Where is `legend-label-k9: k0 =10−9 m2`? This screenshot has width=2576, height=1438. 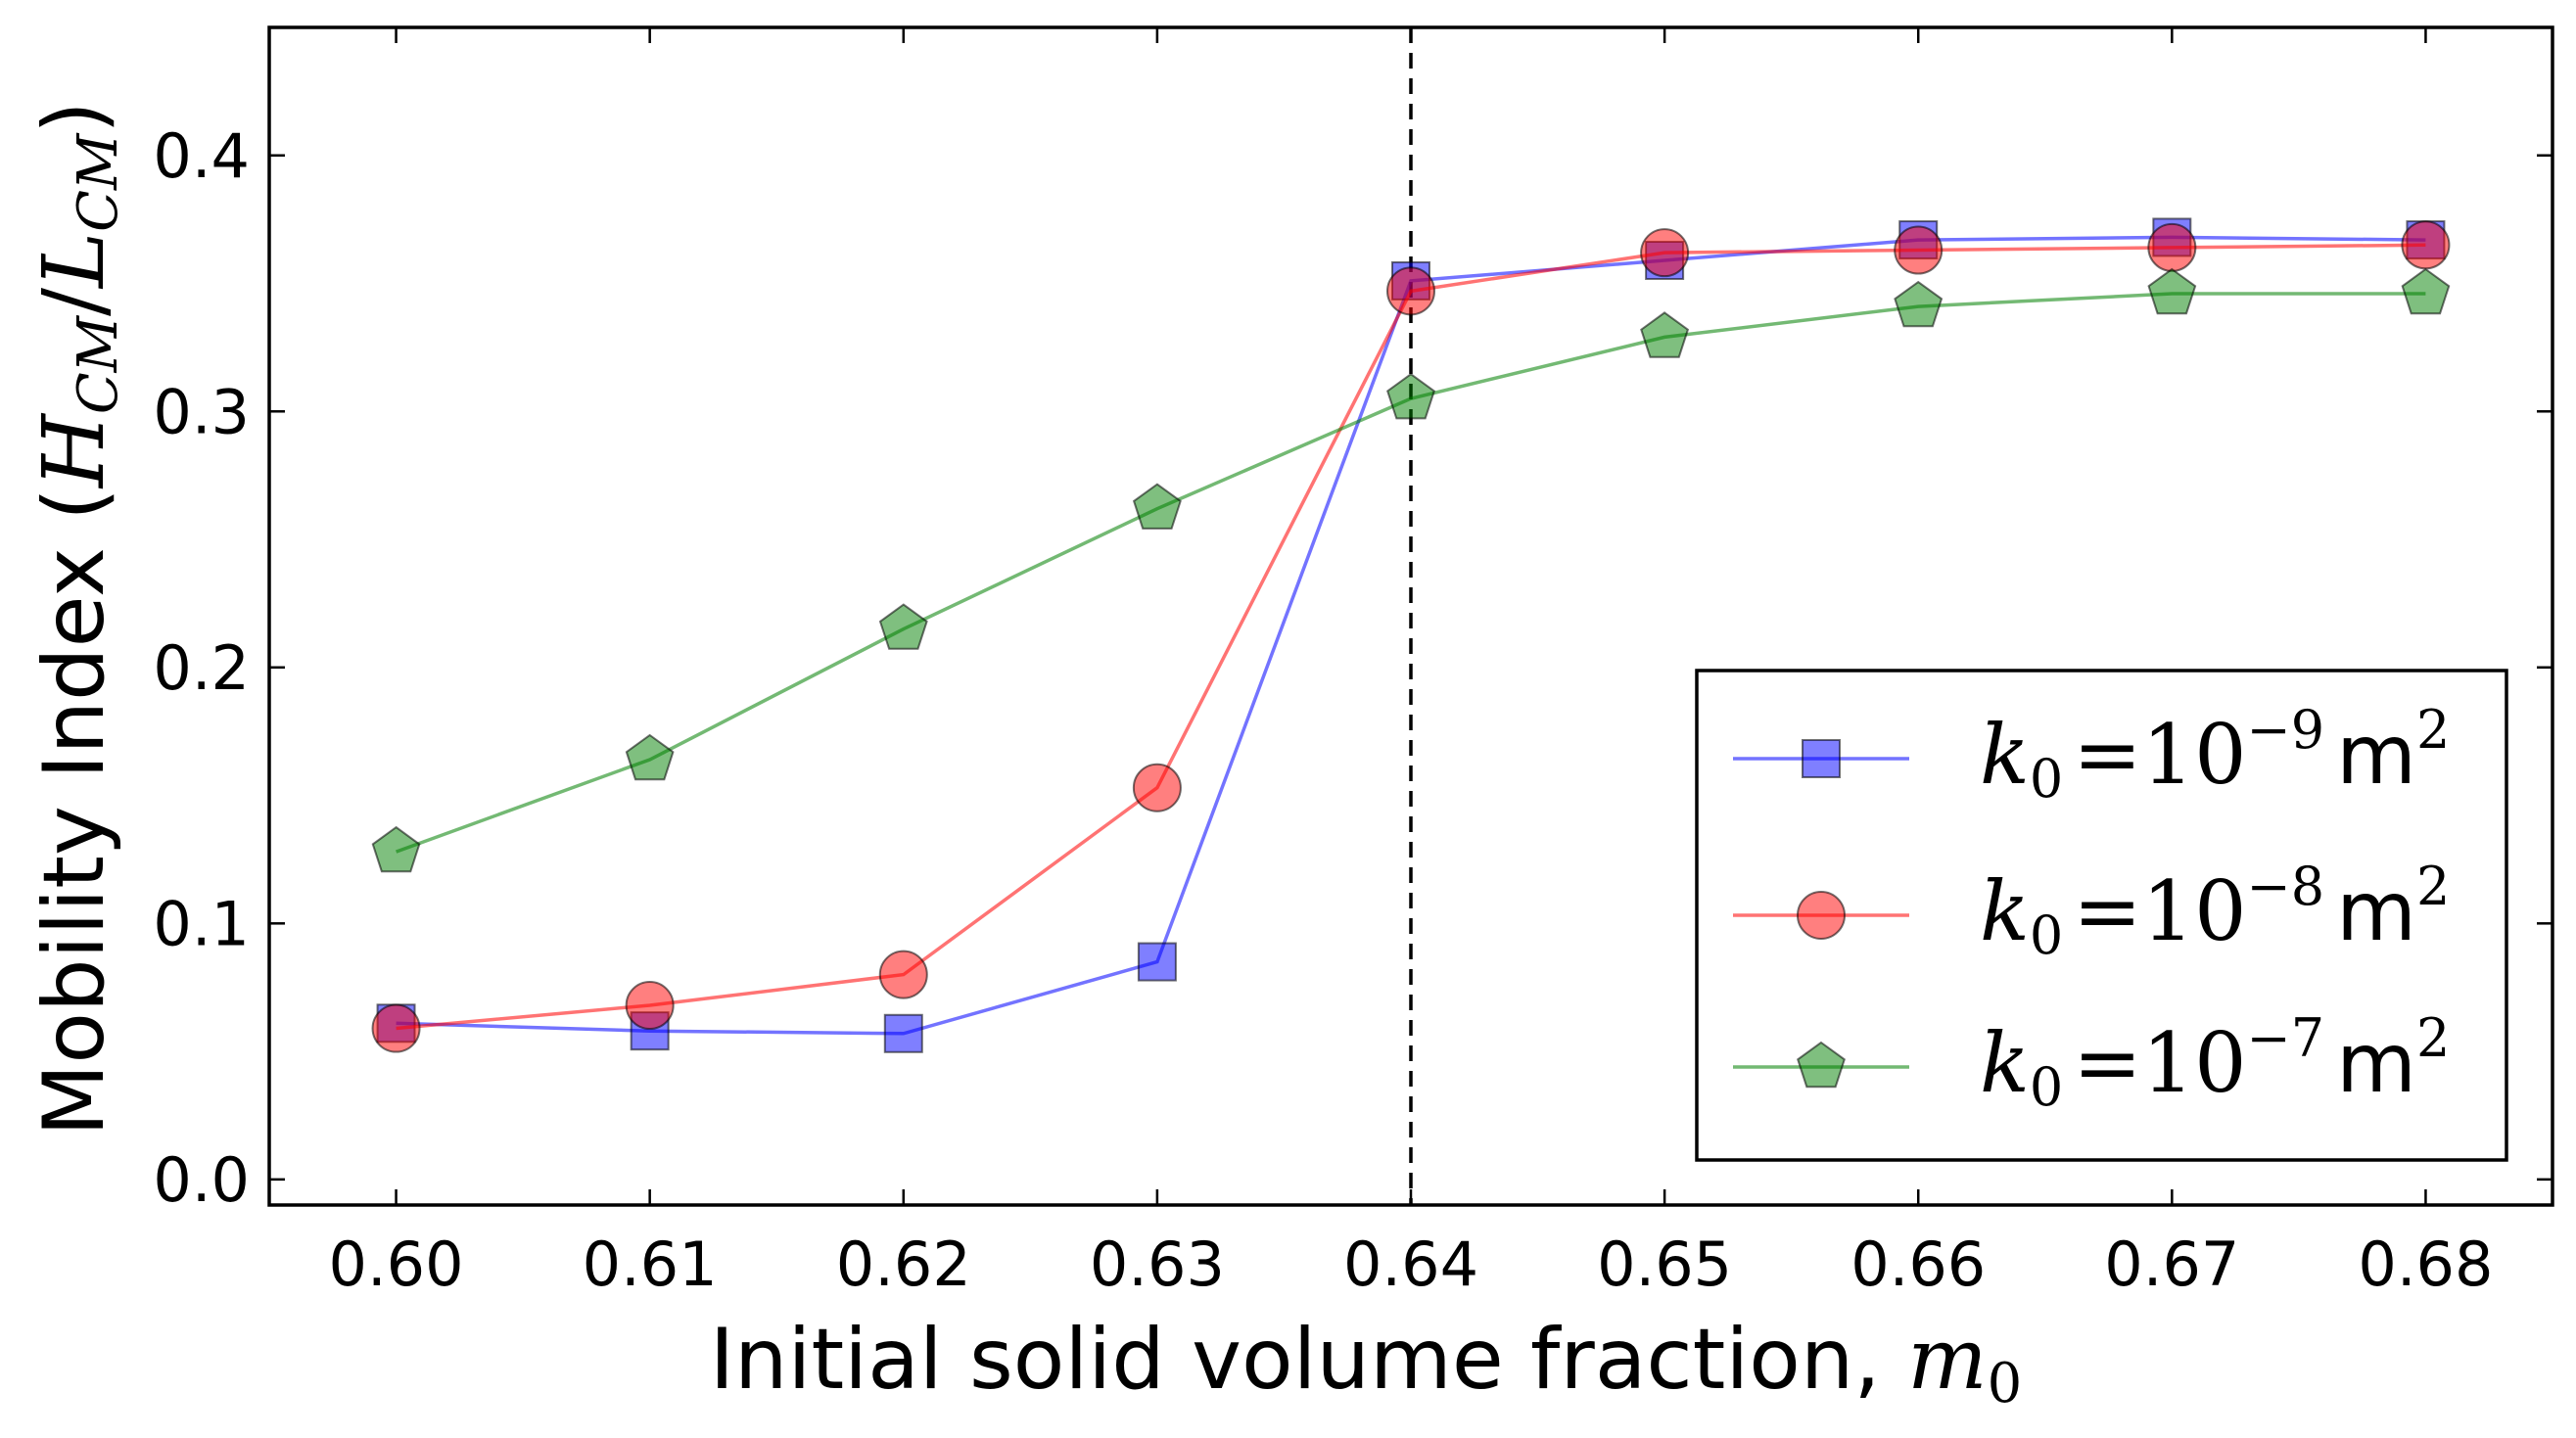 legend-label-k9: k0 =10−9 m2 is located at coordinates (2215, 754).